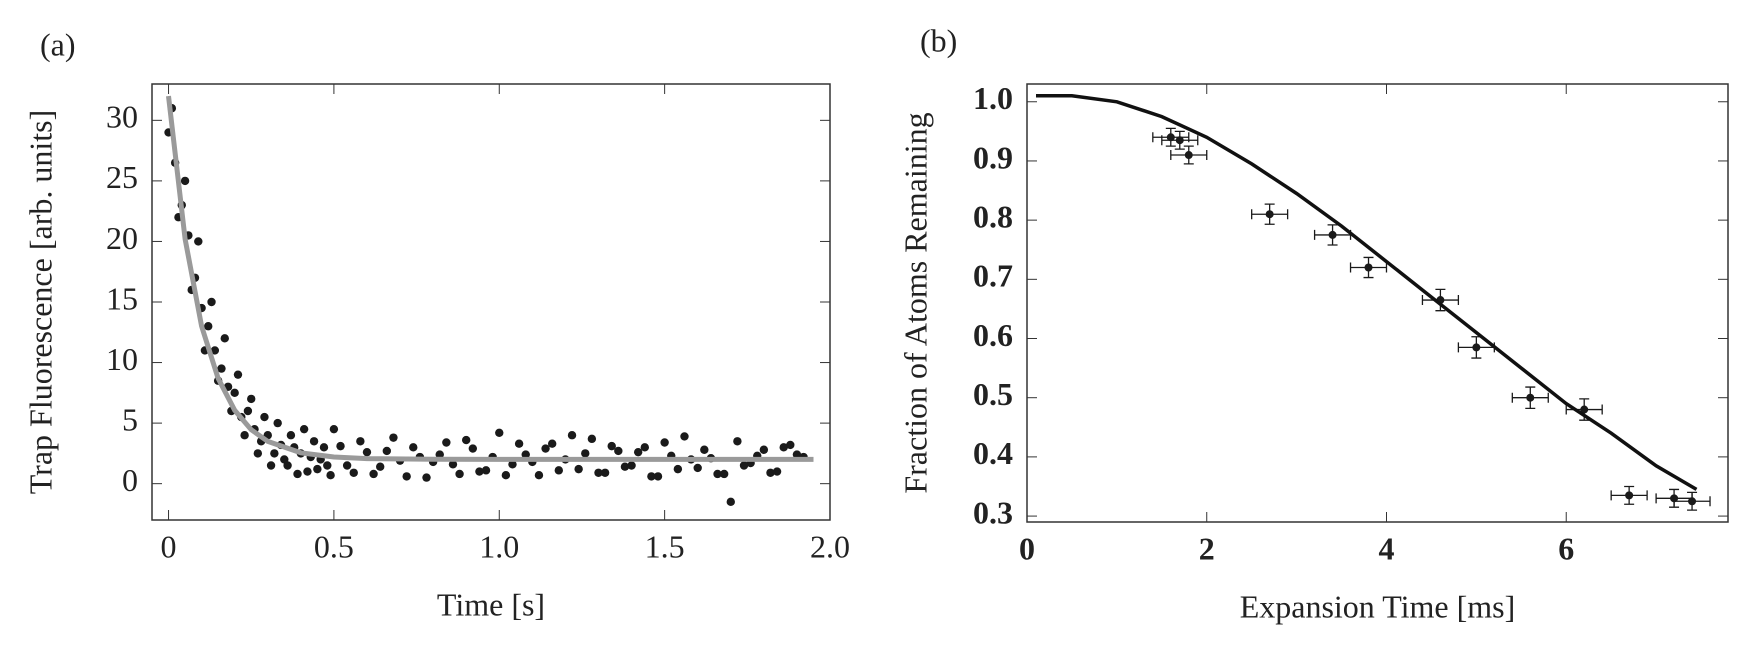 This screenshot has width=1751, height=649. I want to click on y-tick-label: 20, so click(122, 238).